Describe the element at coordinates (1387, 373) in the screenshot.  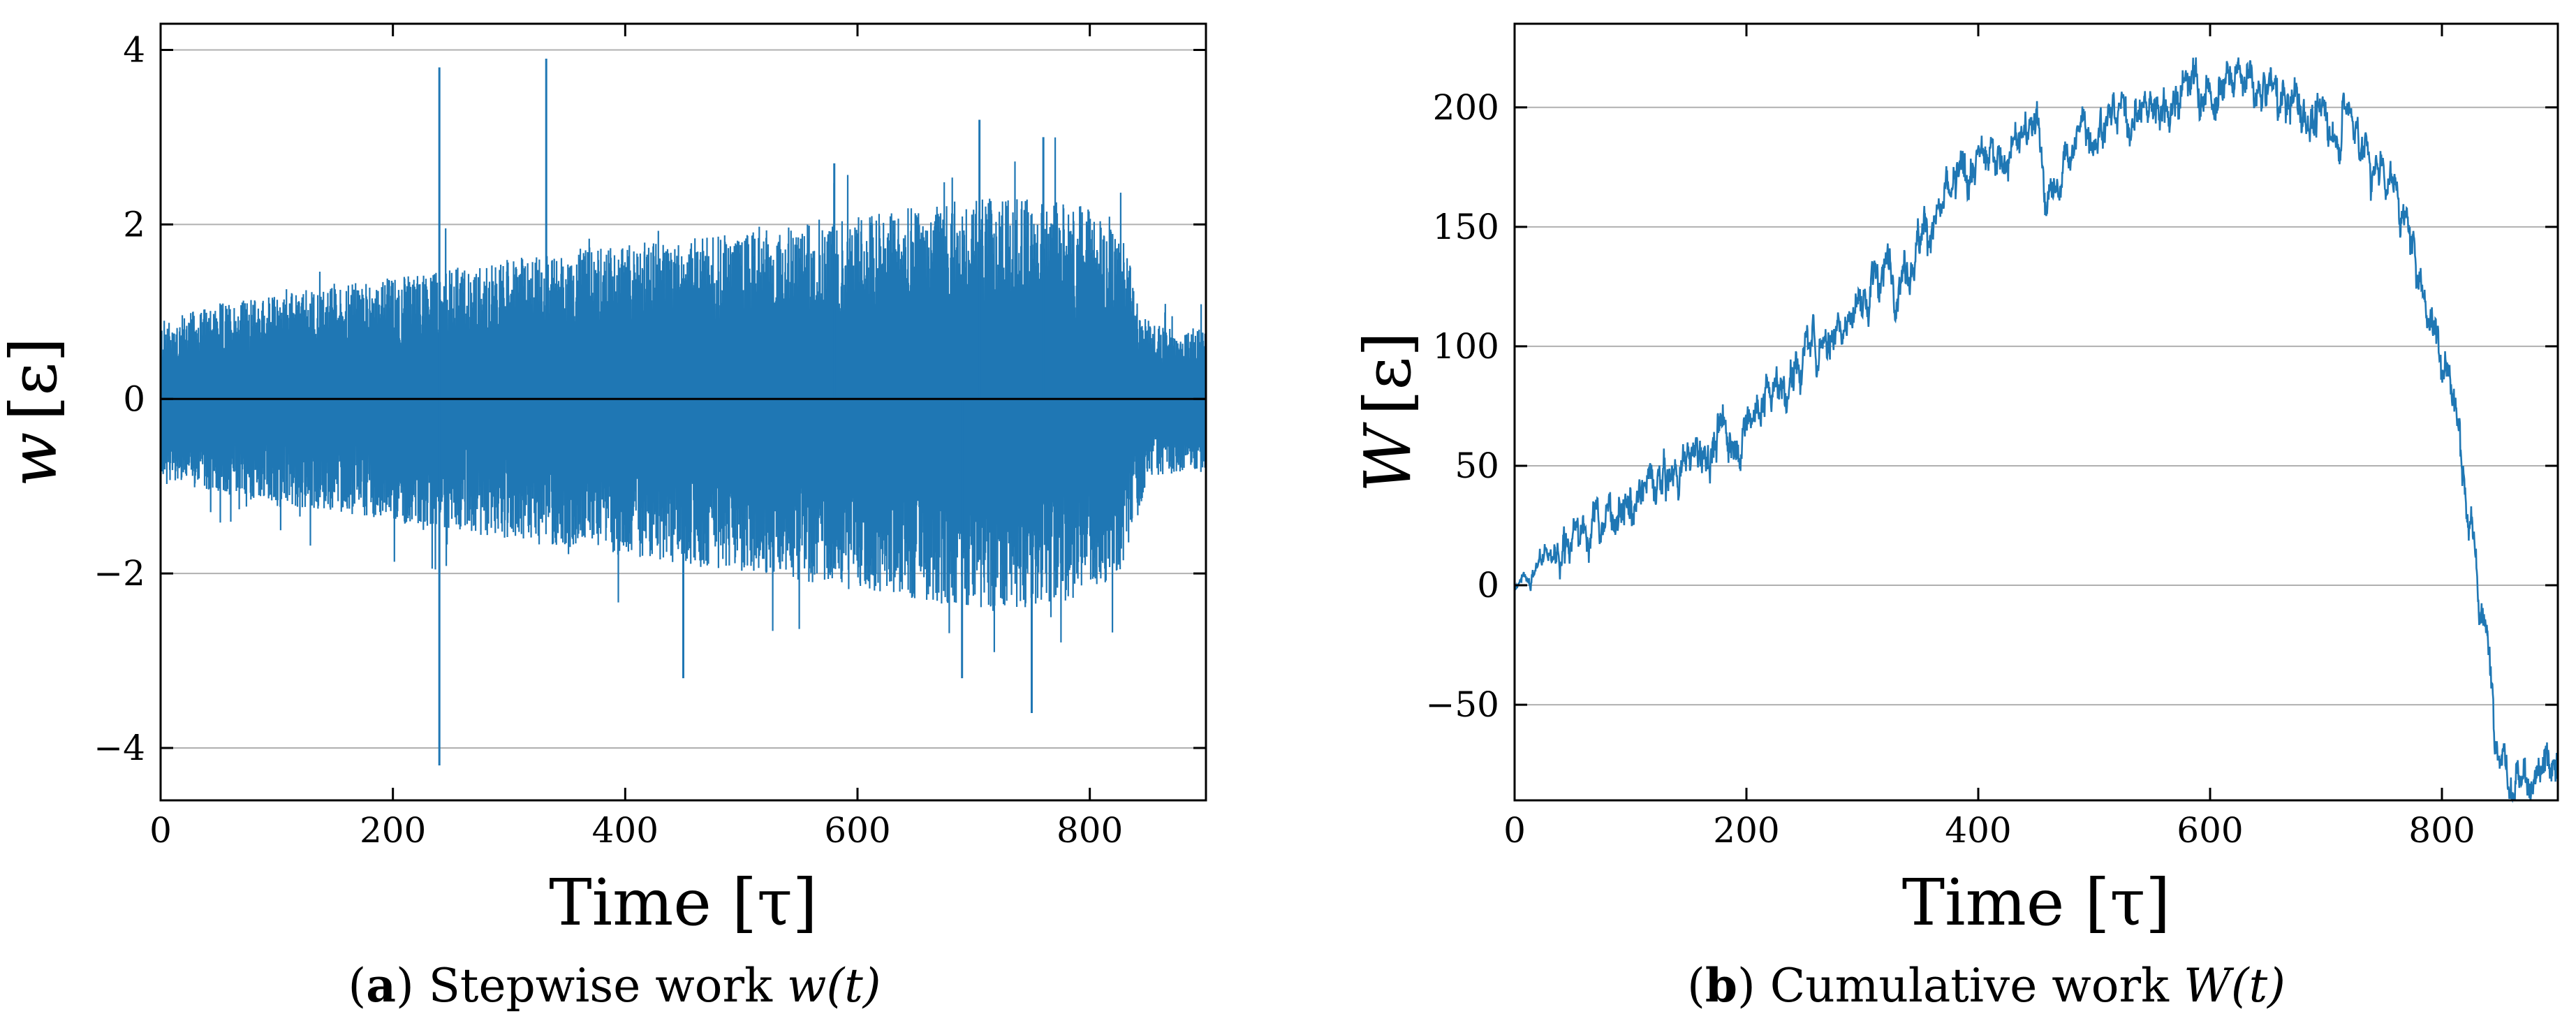
I see `panel-b-y-axis-unit: [ε]` at that location.